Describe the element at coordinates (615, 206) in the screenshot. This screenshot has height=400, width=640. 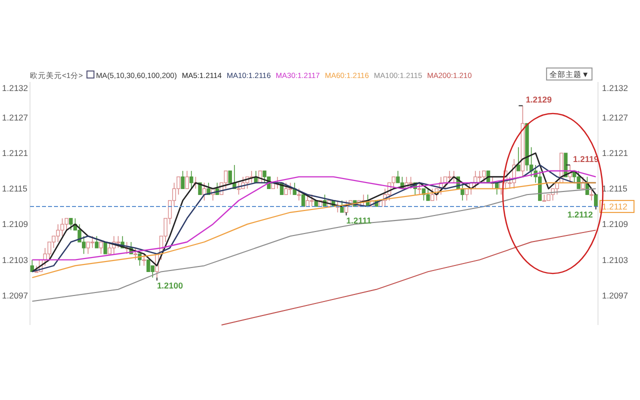
I see `ref-line-label: 1.2112` at that location.